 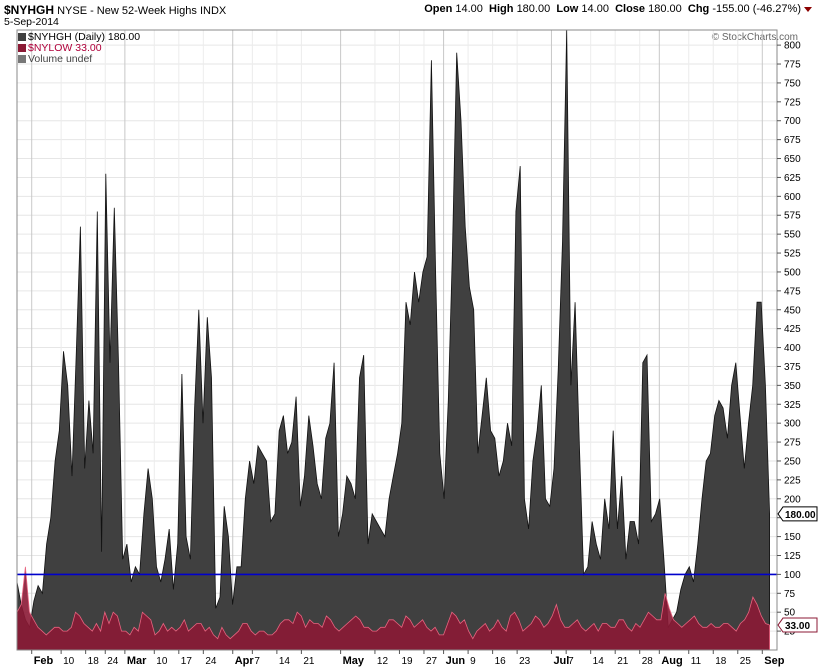 What do you see at coordinates (525, 661) in the screenshot?
I see `x-tick-label: 23` at bounding box center [525, 661].